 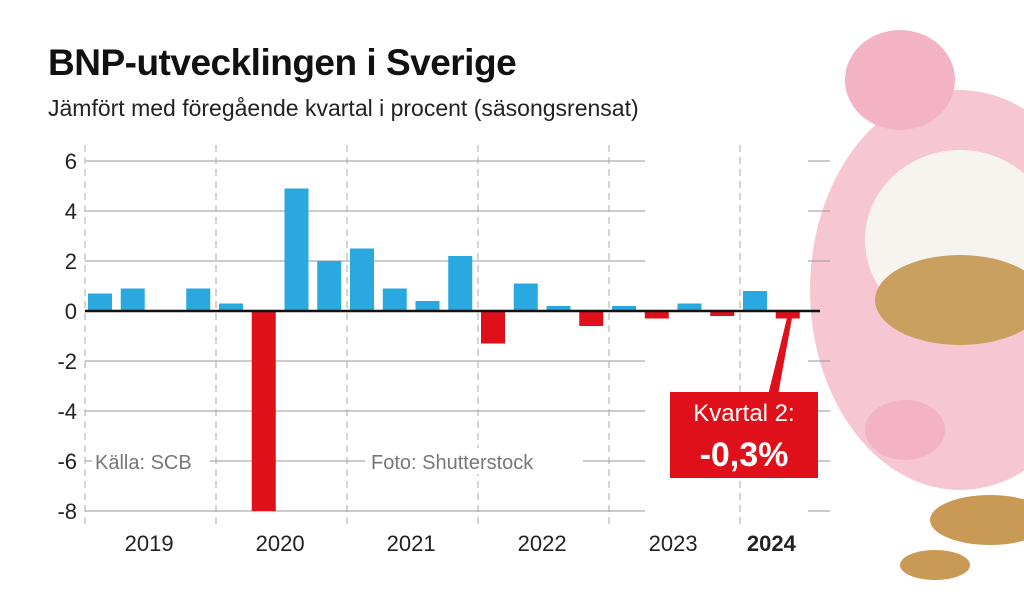 What do you see at coordinates (542, 543) in the screenshot?
I see `x-year-label: 2022` at bounding box center [542, 543].